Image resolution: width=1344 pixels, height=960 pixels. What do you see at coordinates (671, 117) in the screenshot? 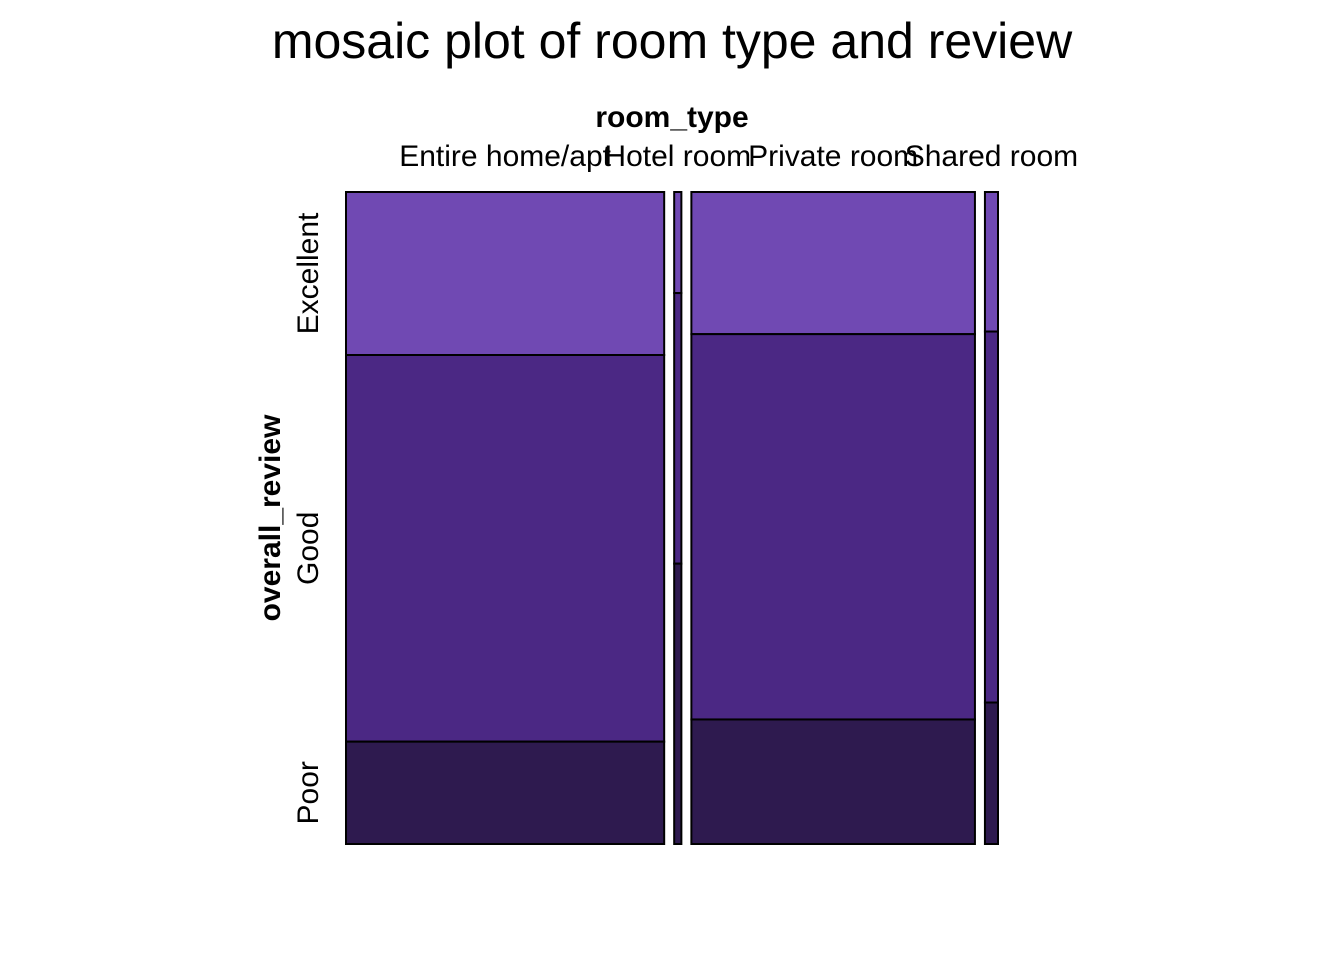
I see `x-axis-title: room_type` at bounding box center [671, 117].